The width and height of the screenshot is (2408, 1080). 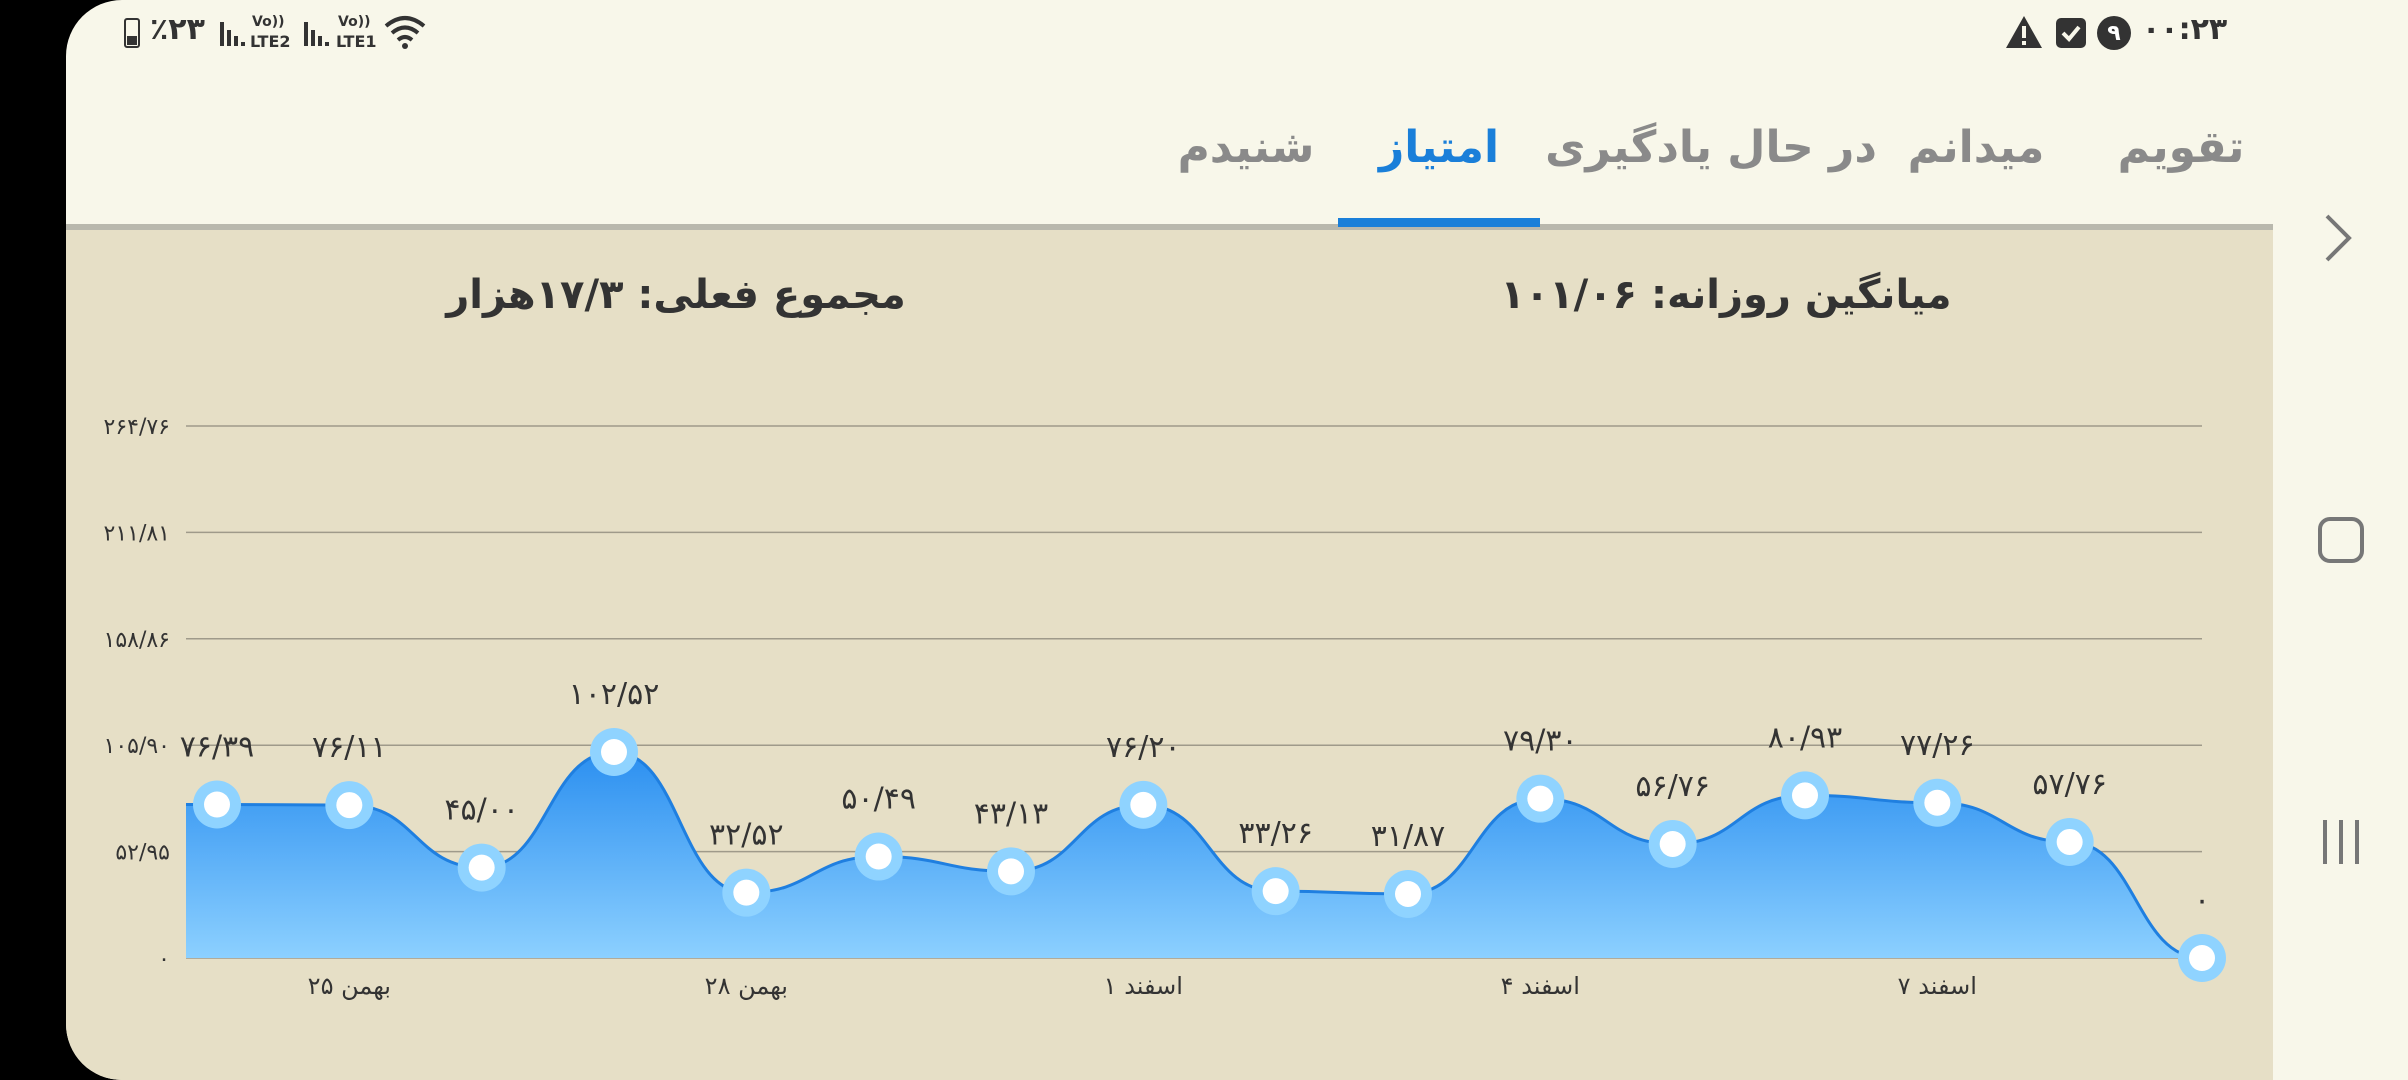 I want to click on tab-label: امتیاز, so click(x=1439, y=147).